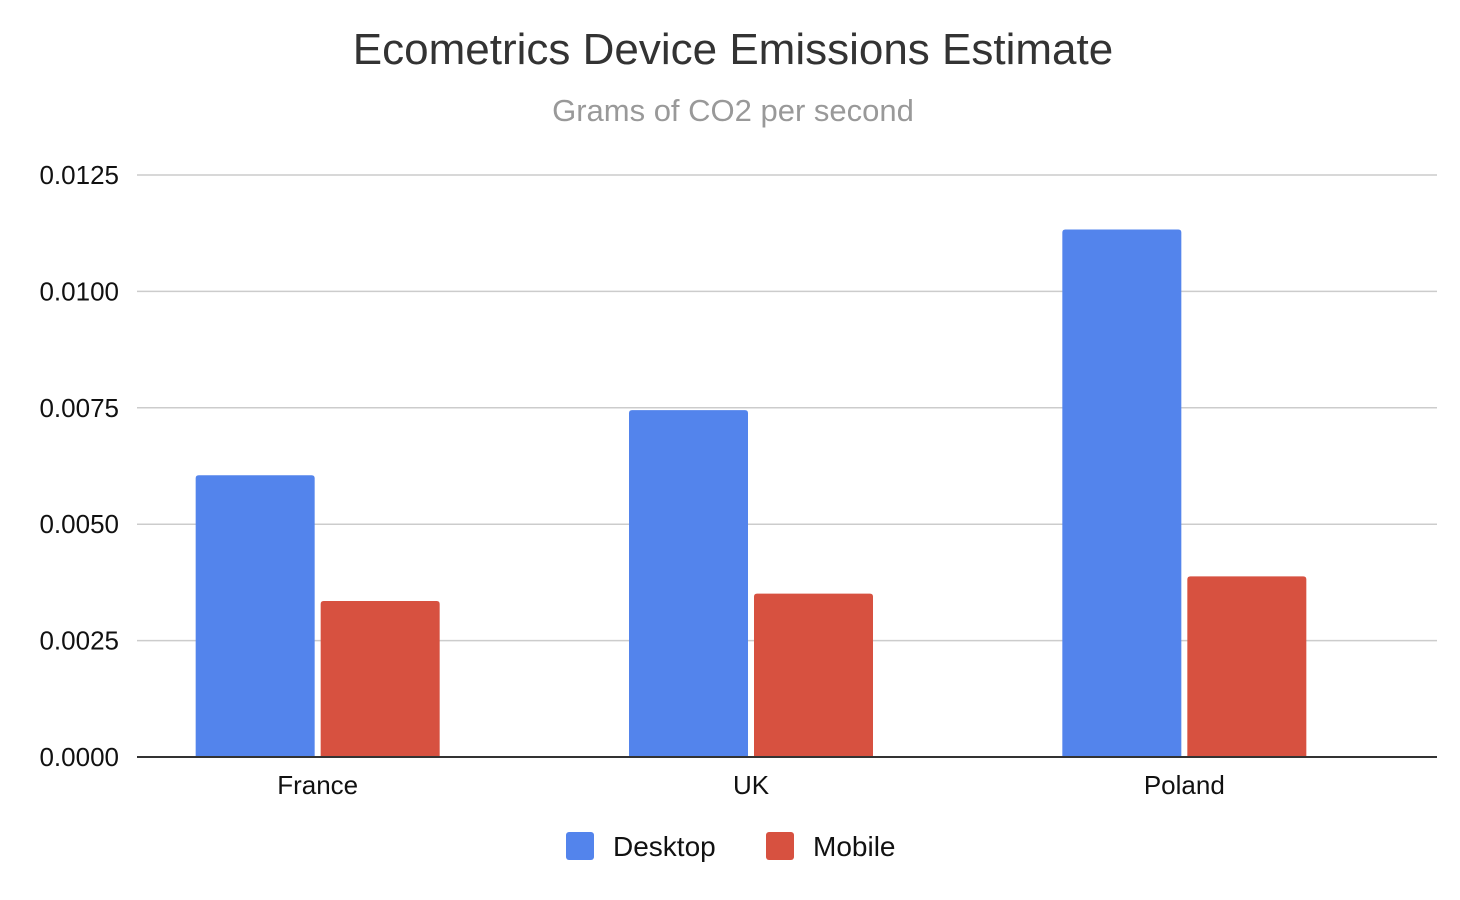  What do you see at coordinates (79, 641) in the screenshot?
I see `y-tick-label: 0.0025` at bounding box center [79, 641].